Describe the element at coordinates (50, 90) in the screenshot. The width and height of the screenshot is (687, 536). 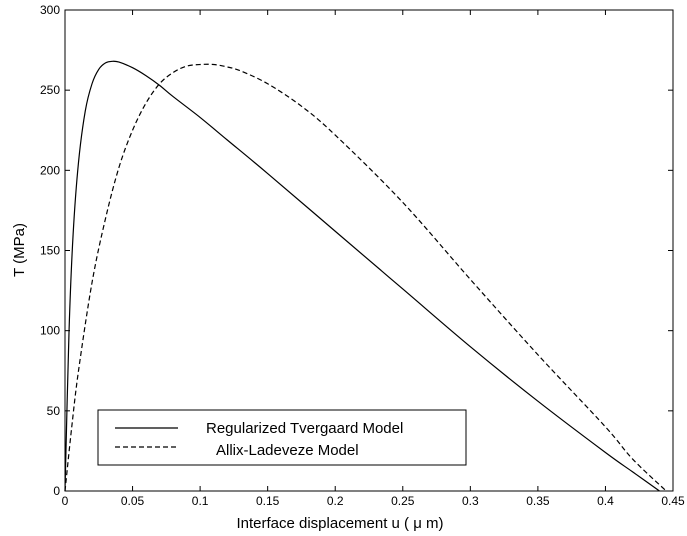
I see `y-tick-label: 250` at that location.